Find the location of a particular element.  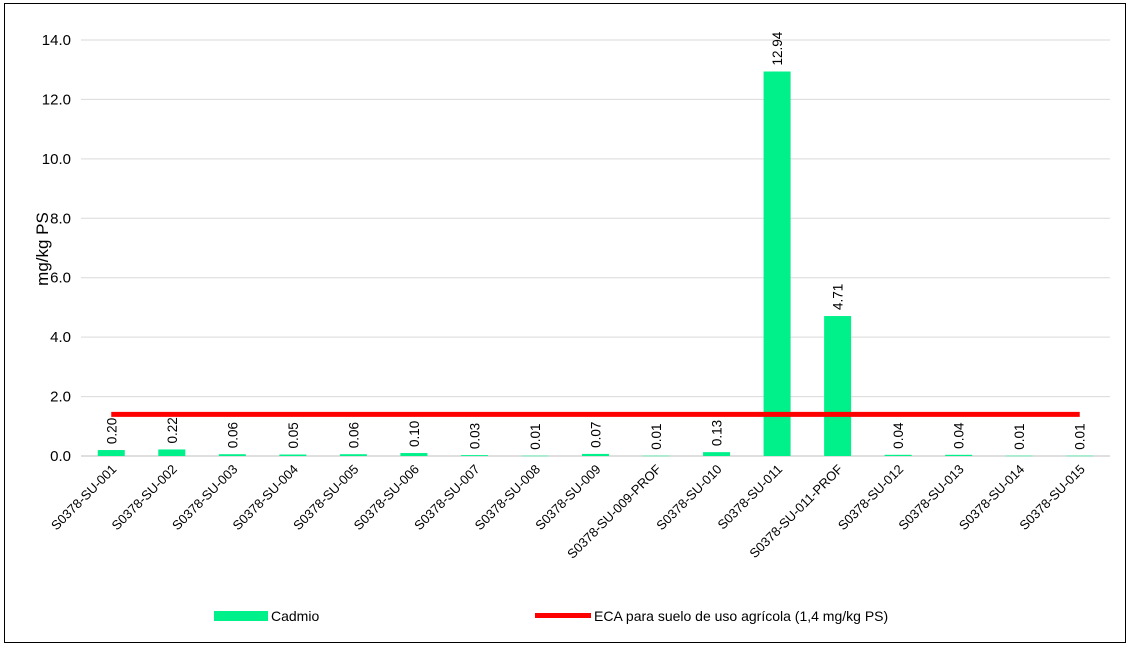

data-label: 0.13 is located at coordinates (717, 433).